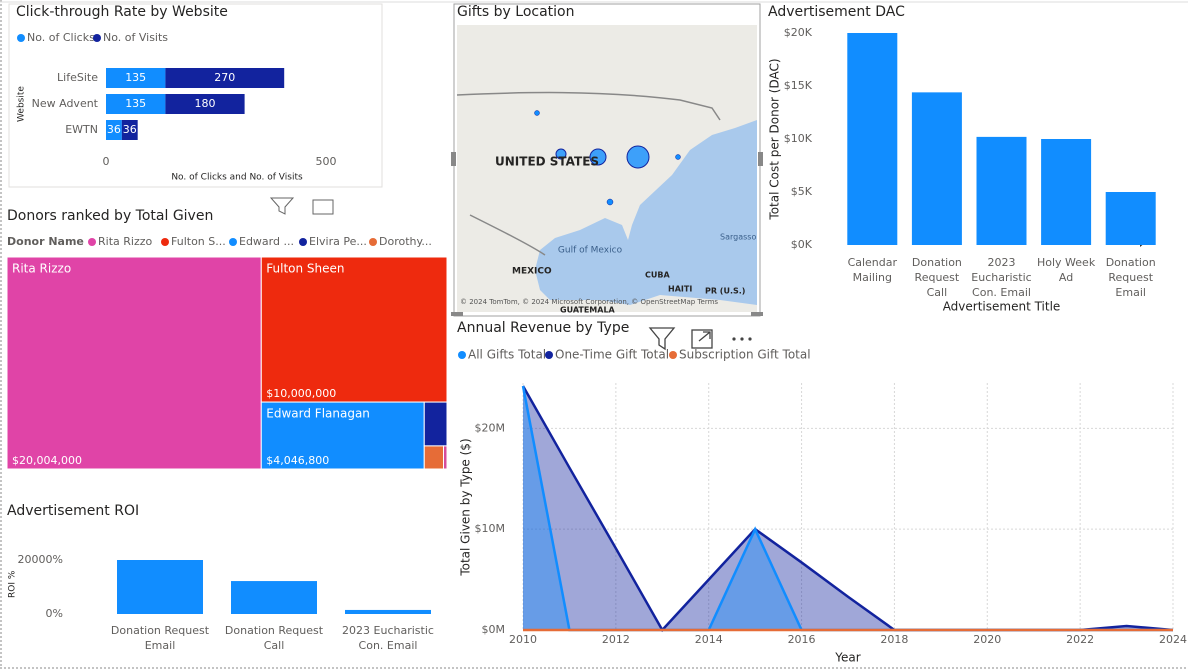 The image size is (1188, 670). I want to click on visual-frame, so click(195, 95).